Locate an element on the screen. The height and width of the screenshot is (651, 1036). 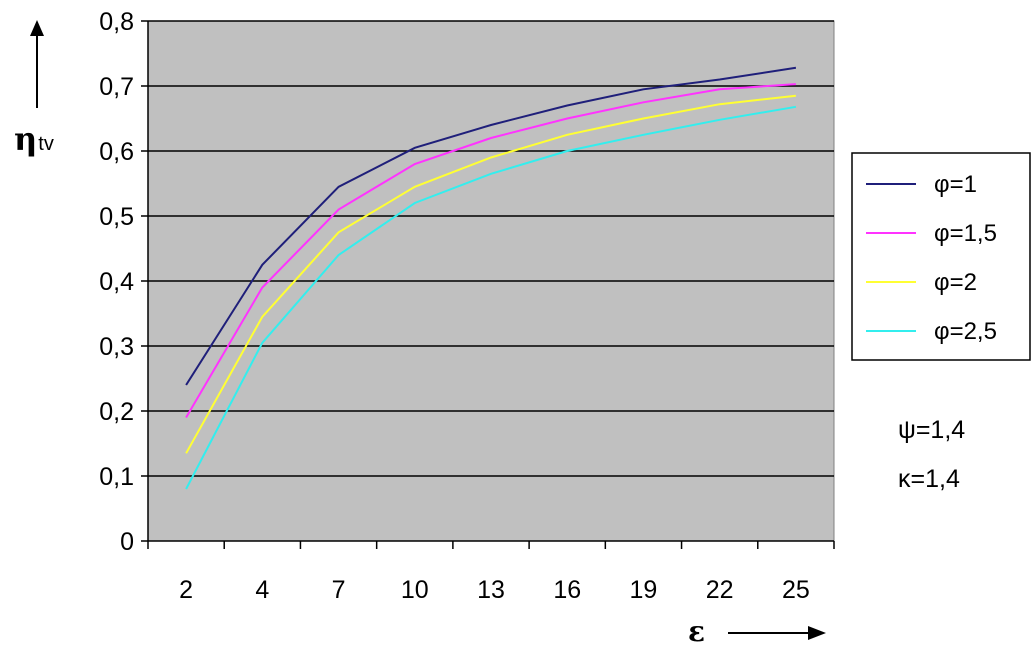
legend-label: φ=2 is located at coordinates (955, 282).